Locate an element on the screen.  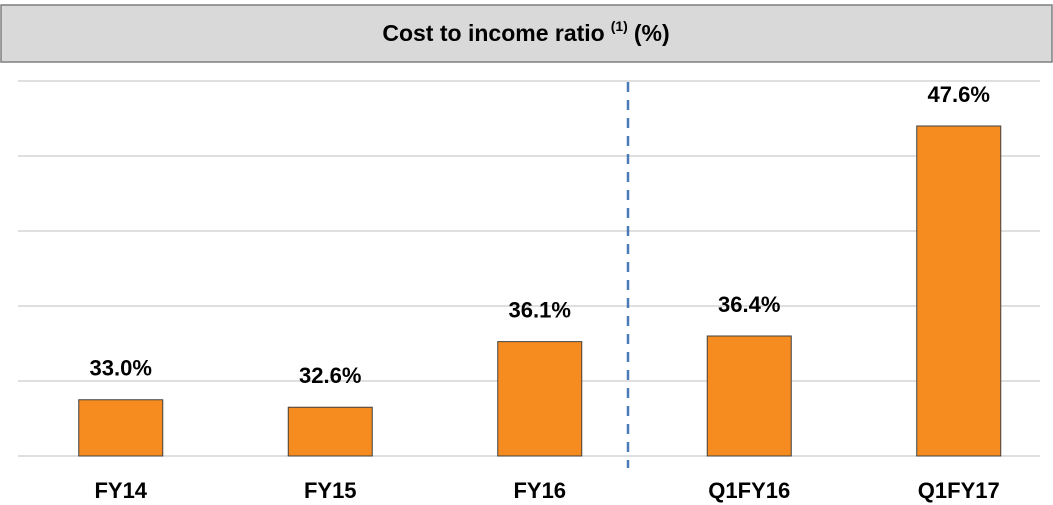
x-tick-label: Q1FY16 is located at coordinates (749, 490).